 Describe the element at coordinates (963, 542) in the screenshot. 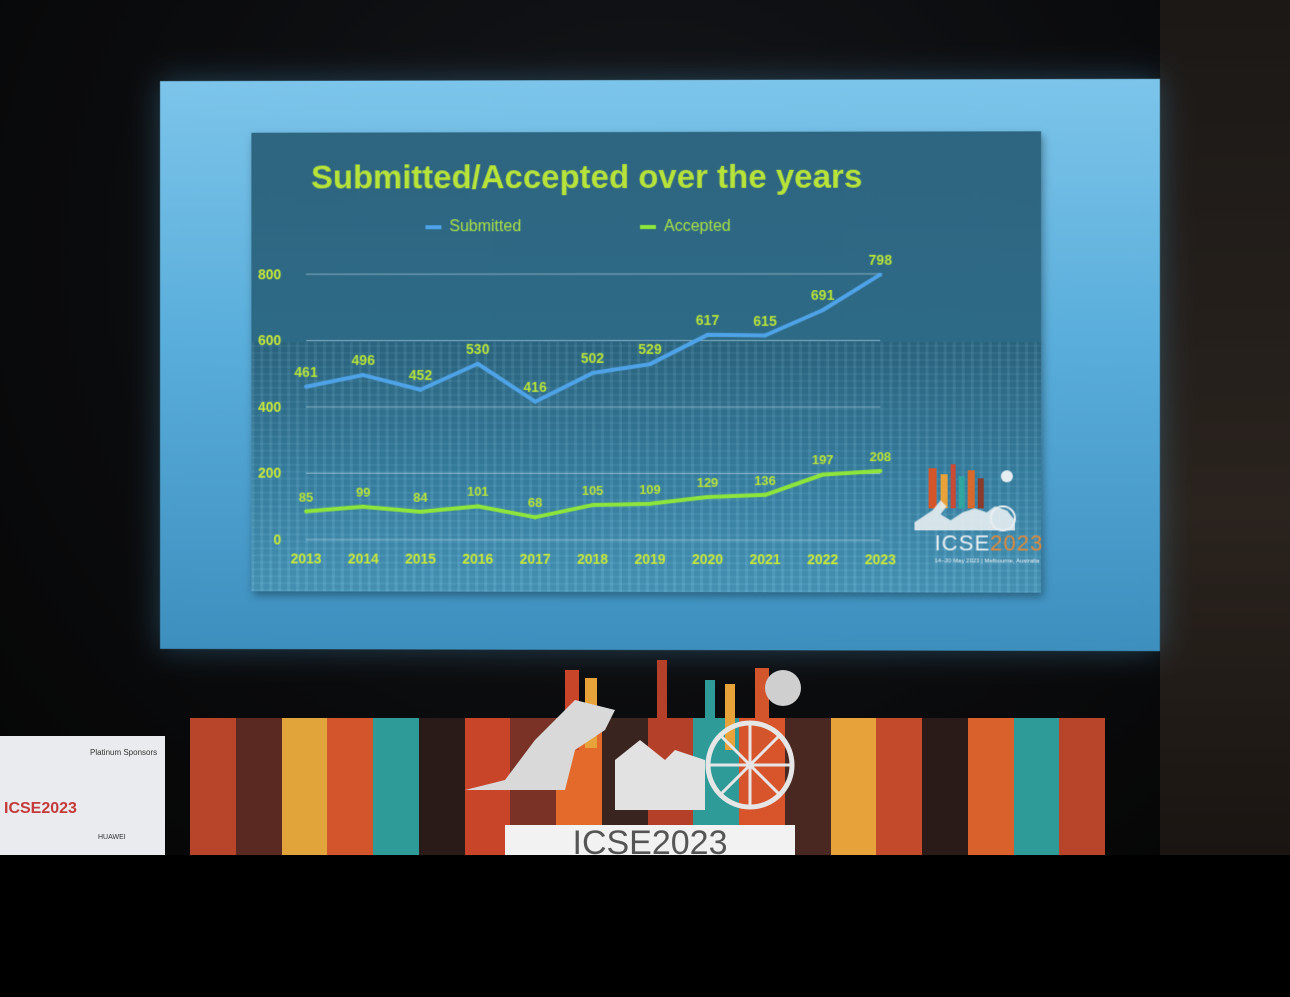

I see `icse-logo-name: ICSE` at that location.